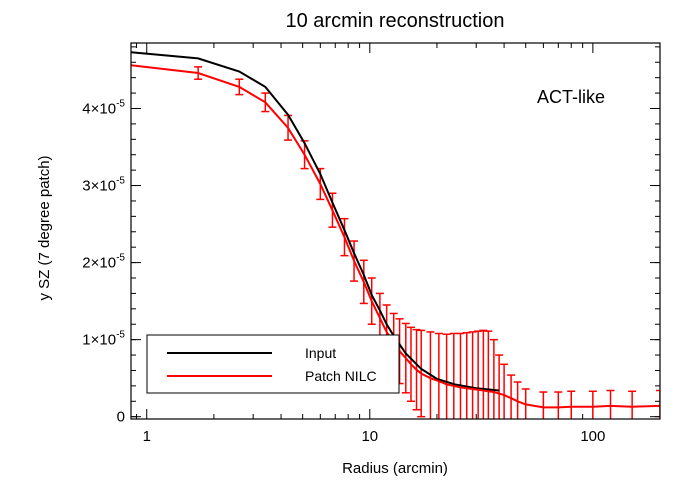 This screenshot has width=700, height=500. What do you see at coordinates (395, 21) in the screenshot?
I see `chart-title: 10 arcmin reconstruction` at bounding box center [395, 21].